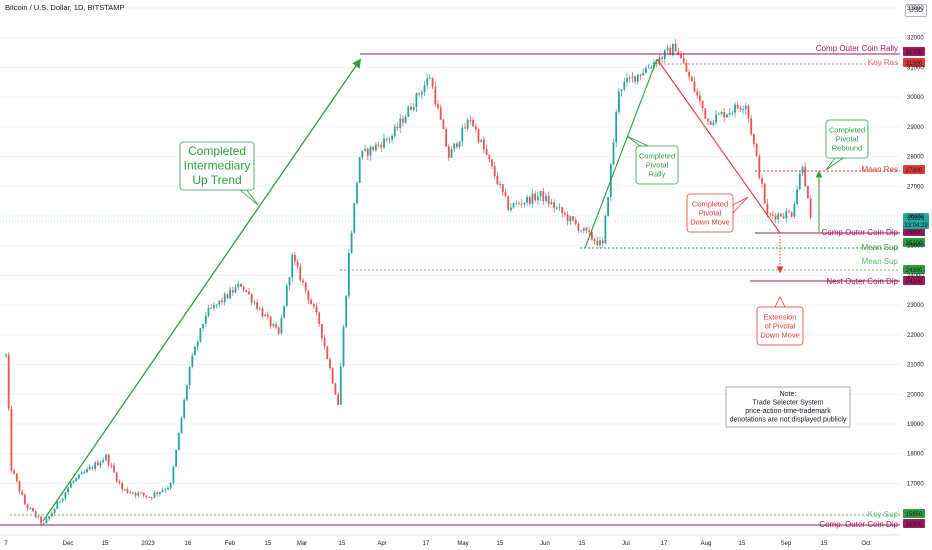 The width and height of the screenshot is (932, 550). I want to click on x-tick-label: Jun, so click(545, 544).